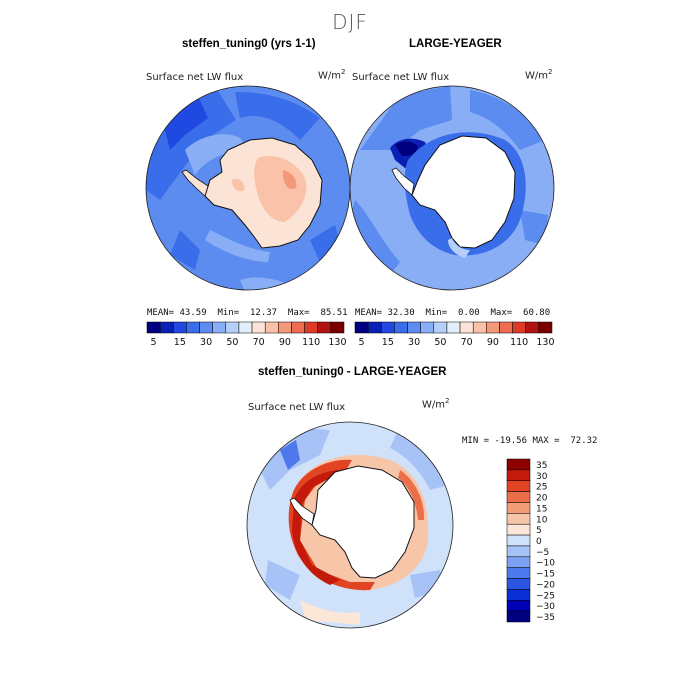 The height and width of the screenshot is (700, 700). I want to click on diff-units-label: W/m2, so click(436, 404).